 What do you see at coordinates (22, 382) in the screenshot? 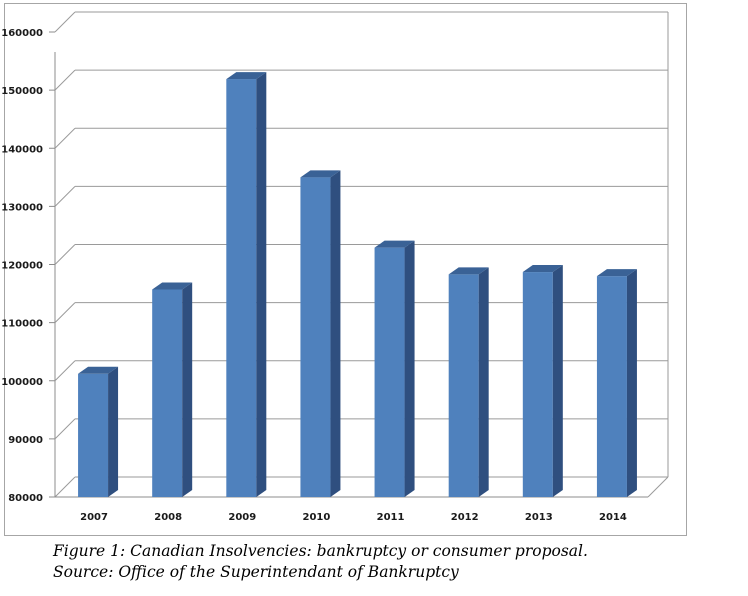
I see `y-tick-label: 100000` at bounding box center [22, 382].